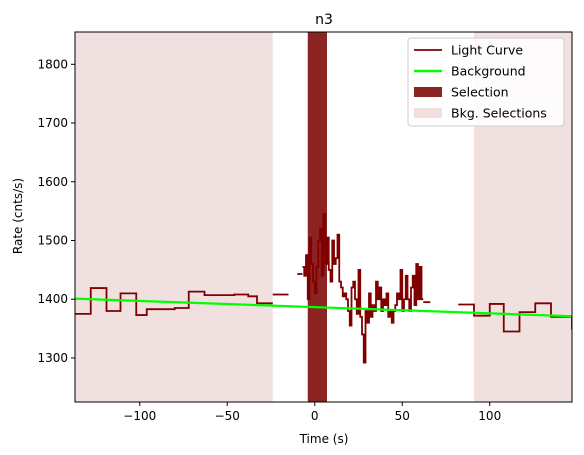 This screenshot has height=455, width=584. Describe the element at coordinates (499, 113) in the screenshot. I see `legend-label-bkg_selections: Bkg. Selections` at that location.